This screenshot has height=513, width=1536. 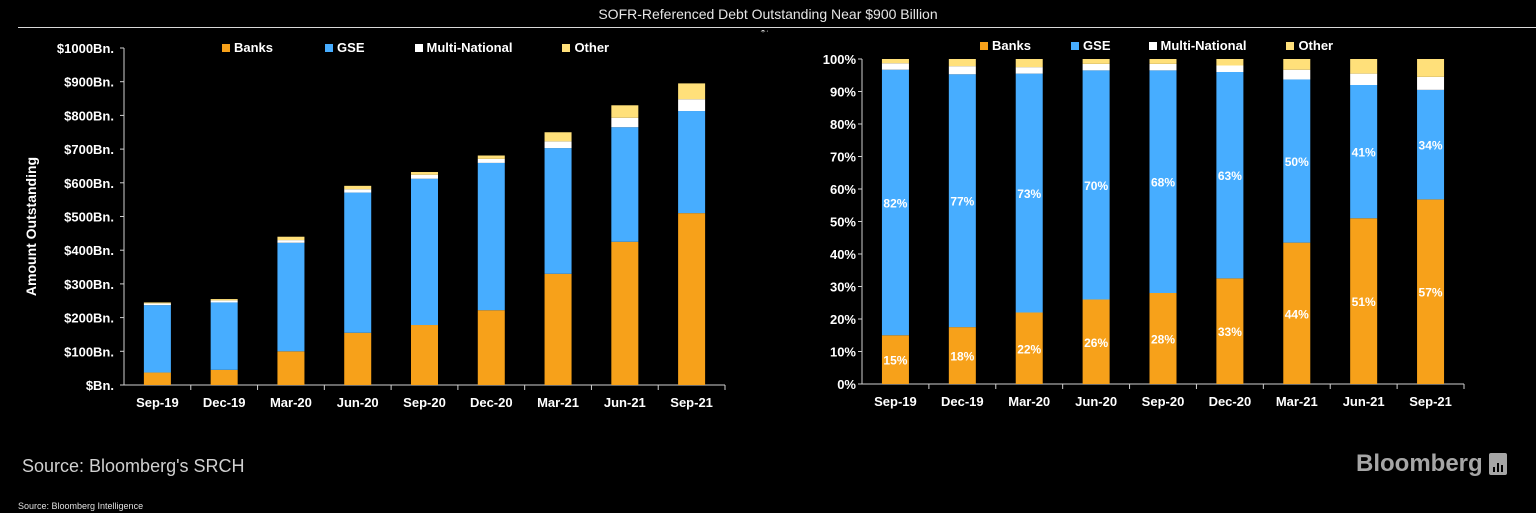 I want to click on y-tick-label: 60%, so click(x=843, y=189).